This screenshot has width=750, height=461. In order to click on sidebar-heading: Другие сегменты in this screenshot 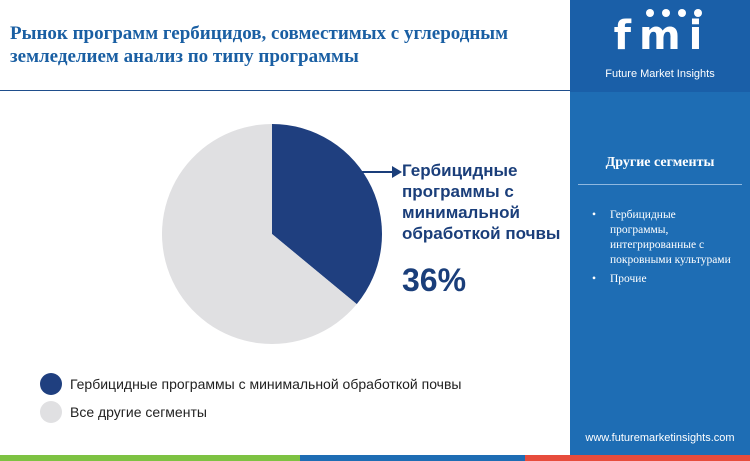, I will do `click(660, 162)`.